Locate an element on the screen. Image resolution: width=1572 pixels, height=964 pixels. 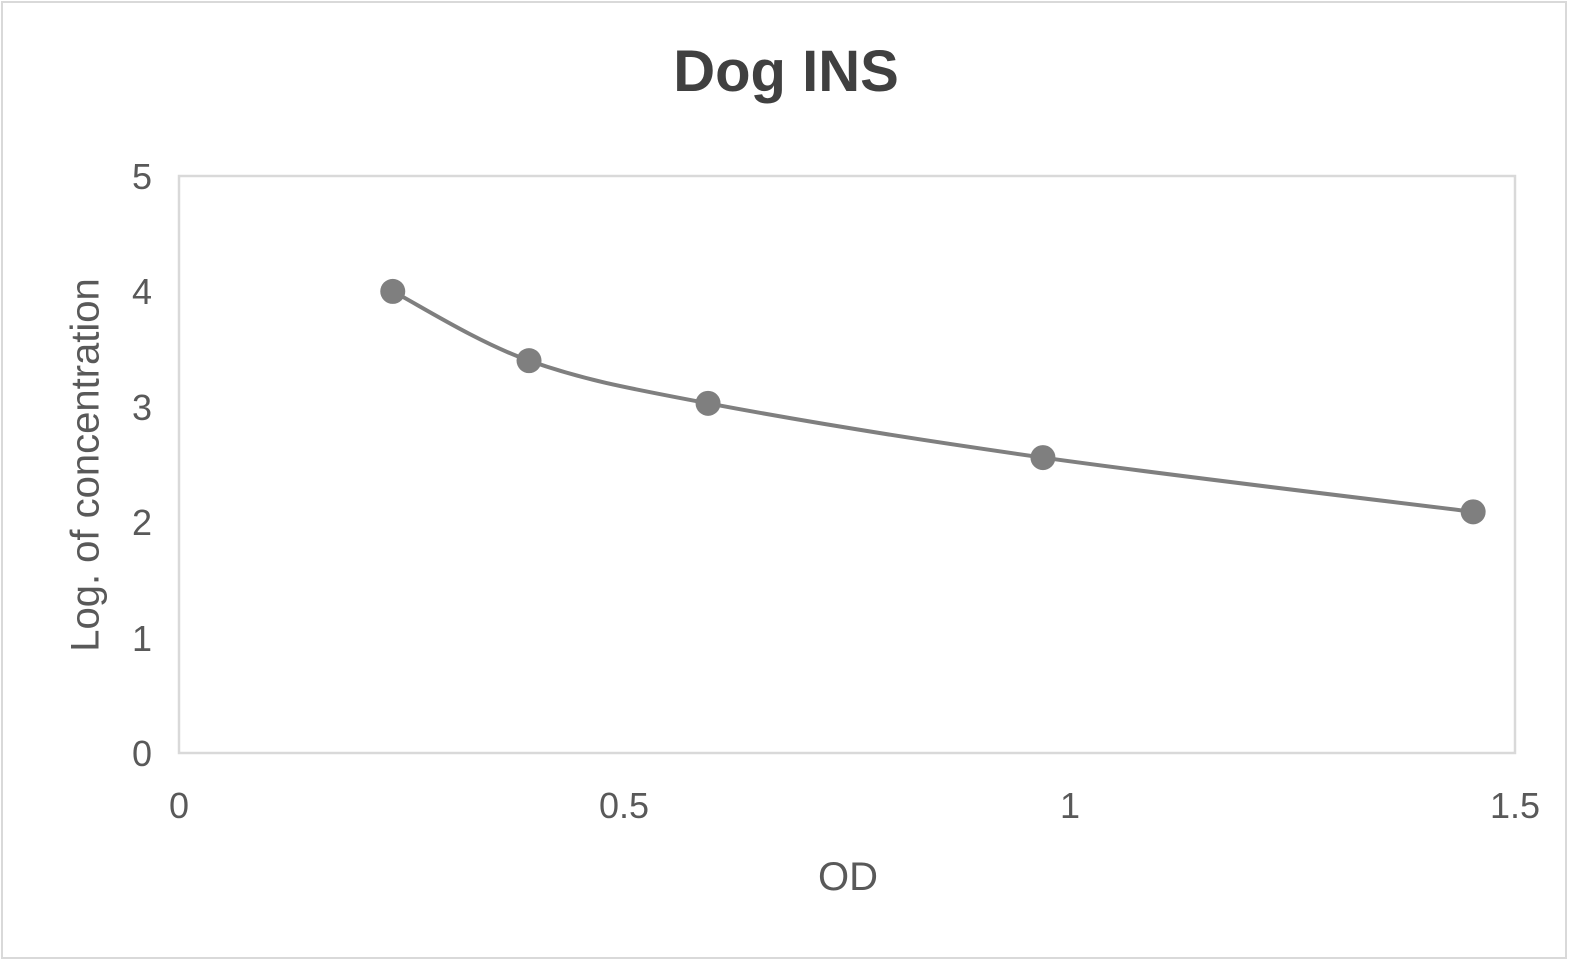
y-tick-label: 5 is located at coordinates (141, 176).